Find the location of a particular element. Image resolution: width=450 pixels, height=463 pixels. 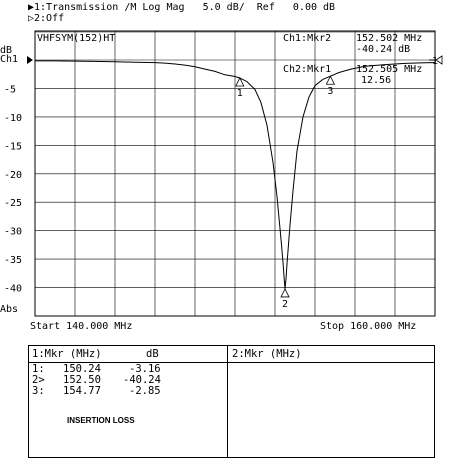

table-row-3-id: 3: is located at coordinates (38, 391).